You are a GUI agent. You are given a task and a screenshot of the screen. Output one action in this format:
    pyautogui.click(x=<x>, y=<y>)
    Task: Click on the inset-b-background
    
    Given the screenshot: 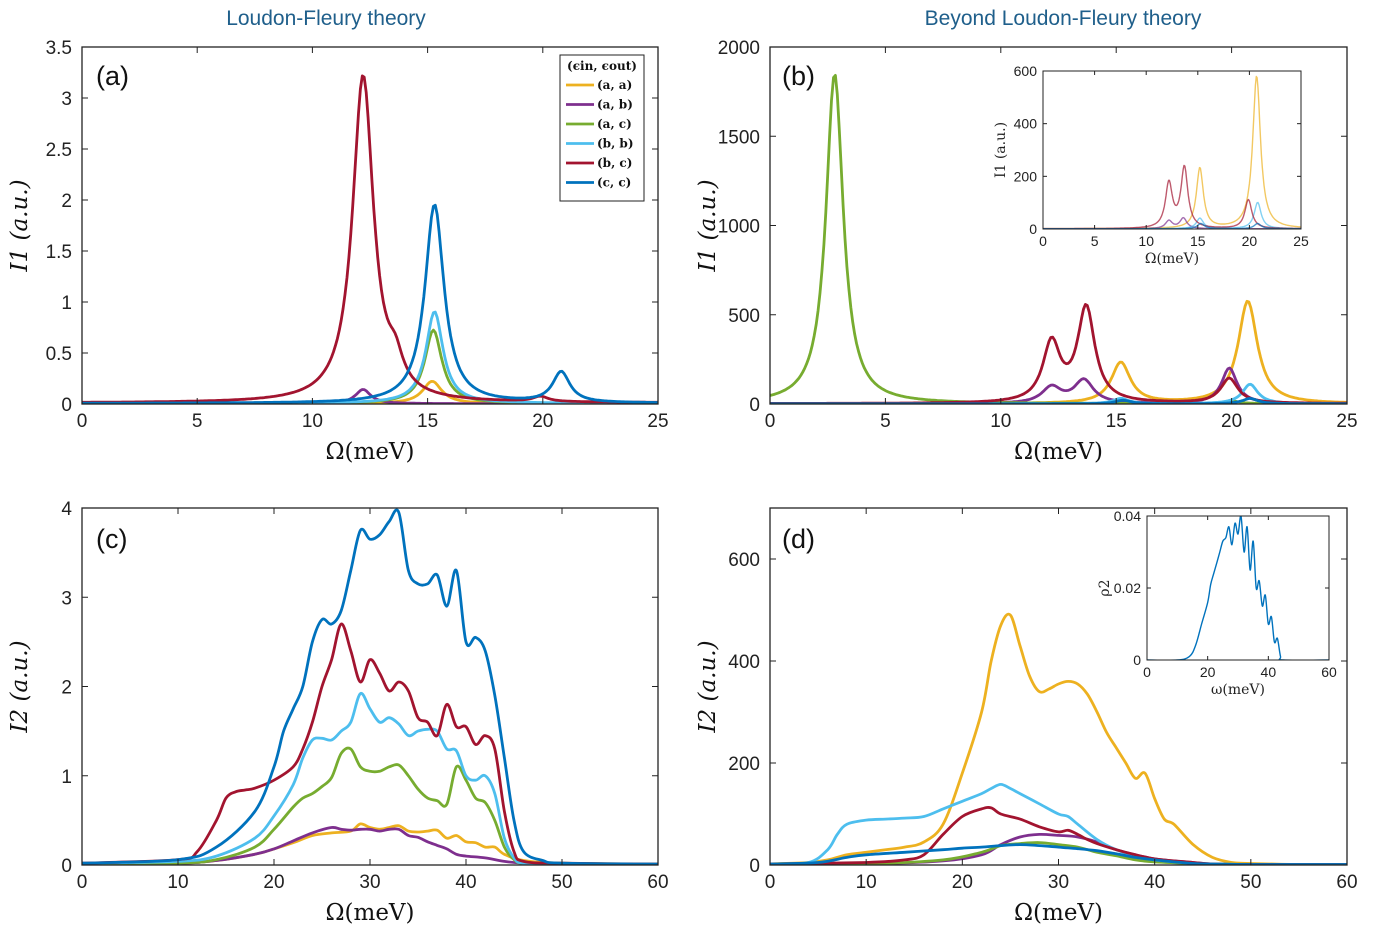 What is the action you would take?
    pyautogui.click(x=1172, y=150)
    